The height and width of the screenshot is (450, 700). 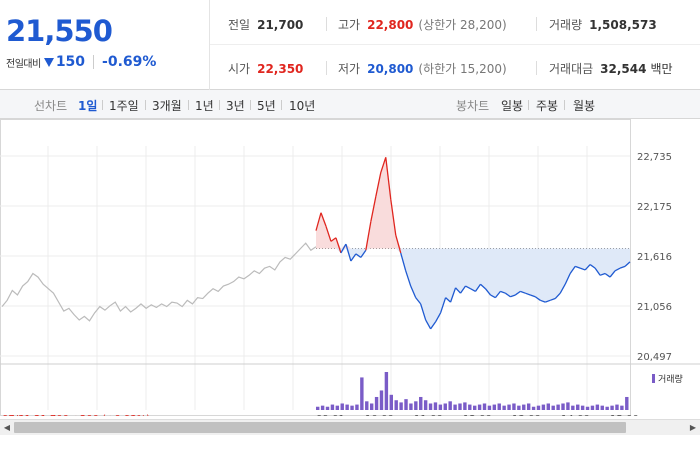 I want to click on y-tick-label: 21,616, so click(x=654, y=257).